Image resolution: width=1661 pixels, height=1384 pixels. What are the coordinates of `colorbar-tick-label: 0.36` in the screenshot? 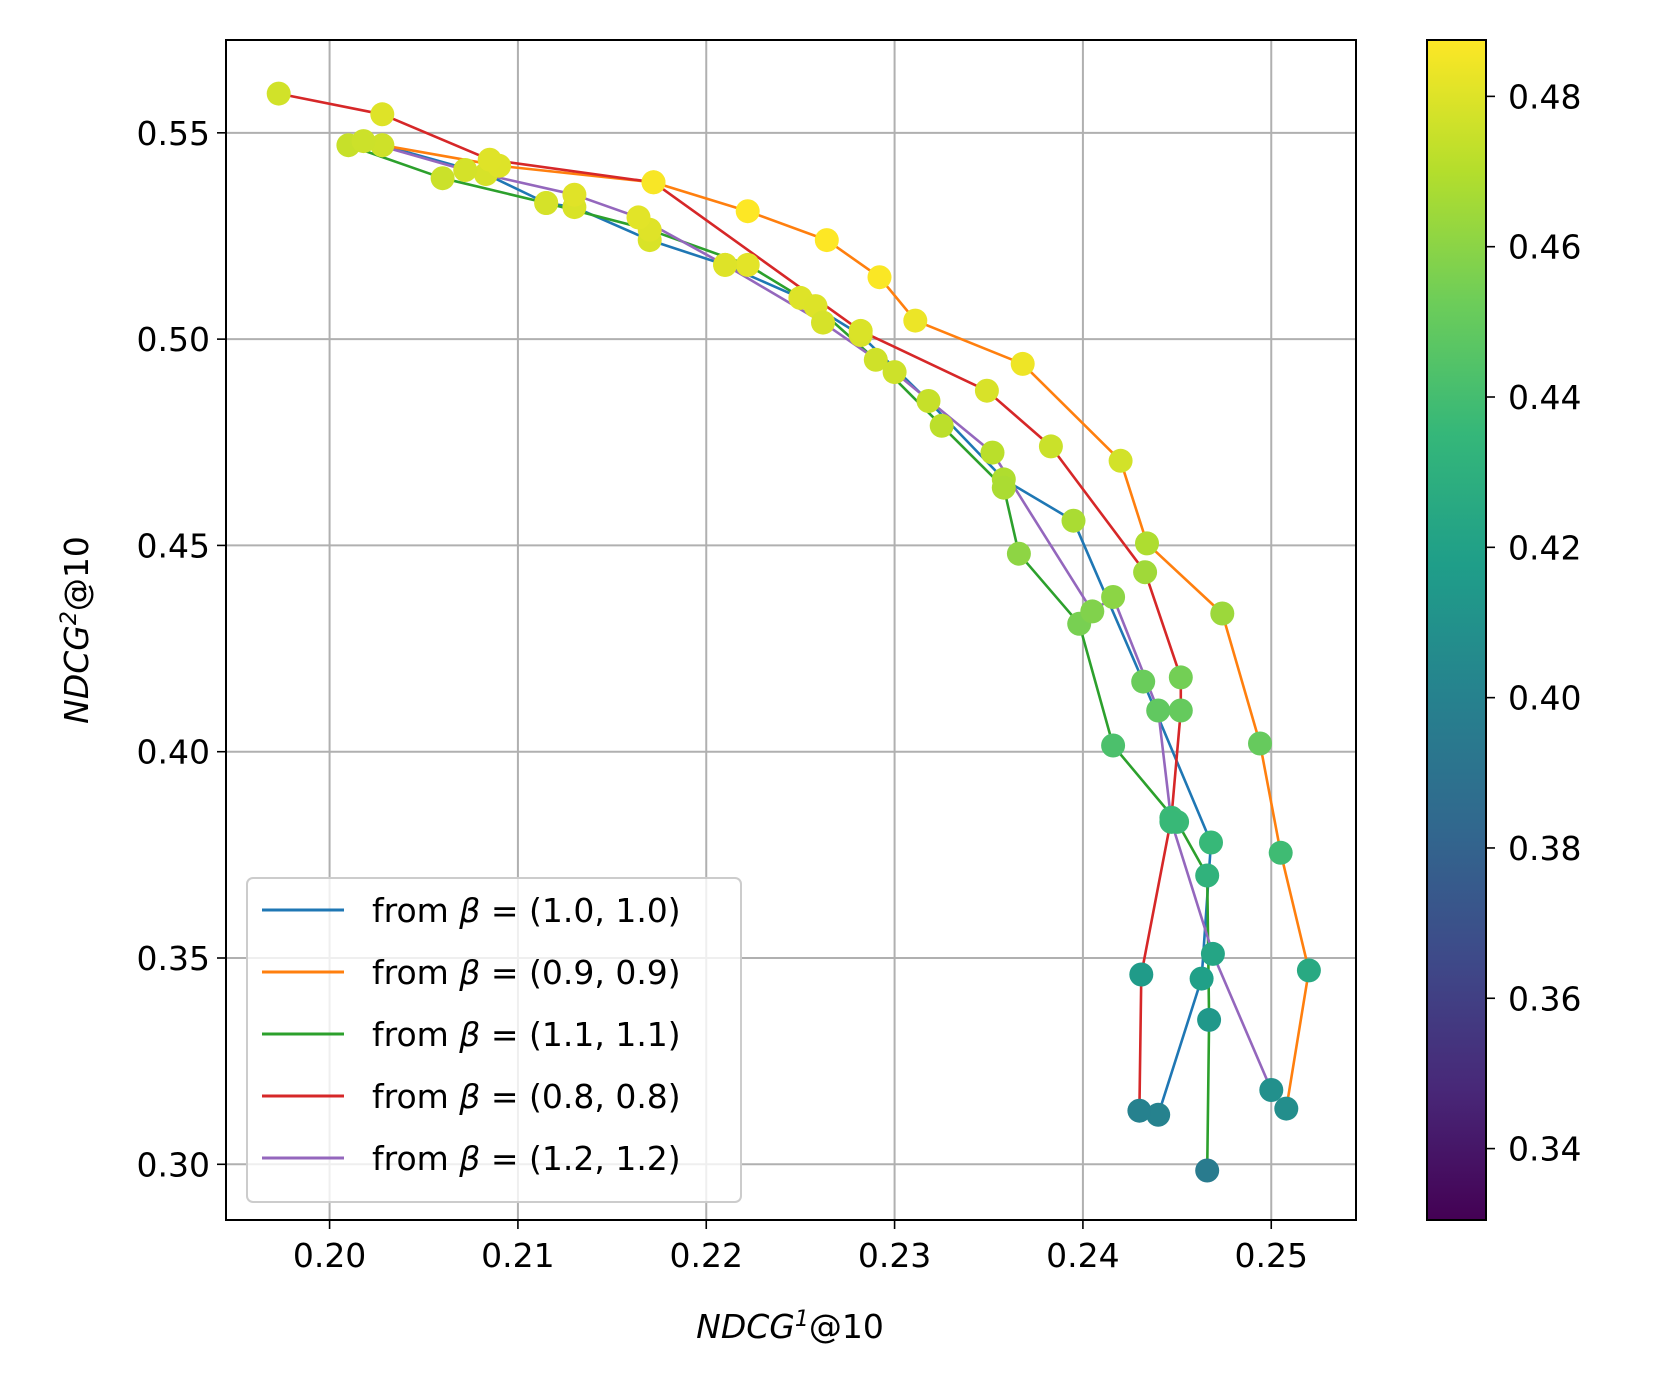 It's located at (1544, 998).